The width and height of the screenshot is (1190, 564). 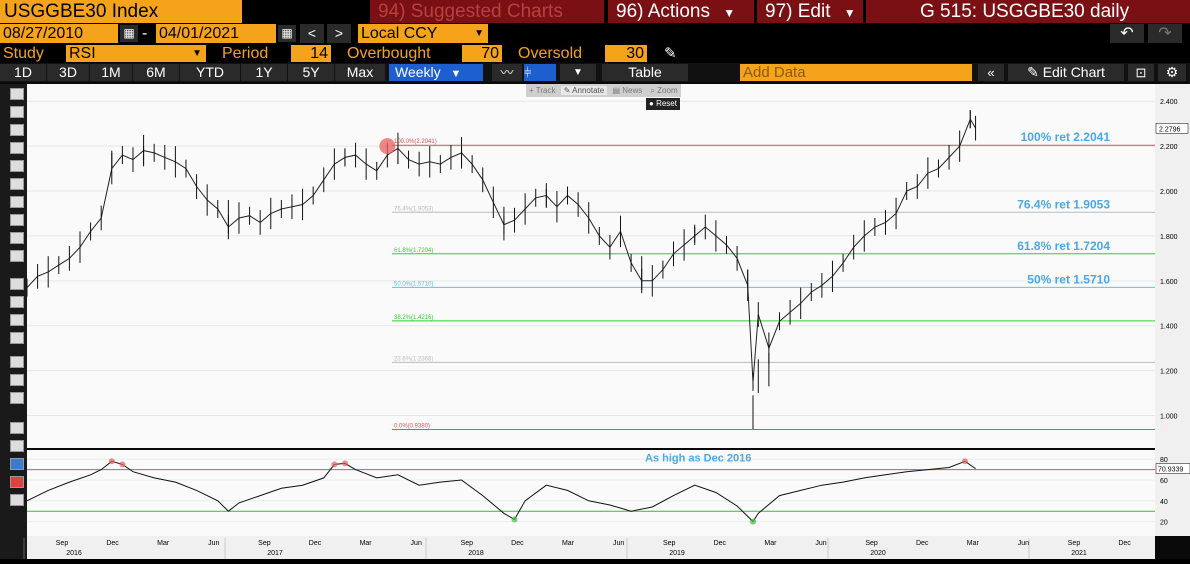 I want to click on rsi-overbought-marker, so click(x=111, y=461).